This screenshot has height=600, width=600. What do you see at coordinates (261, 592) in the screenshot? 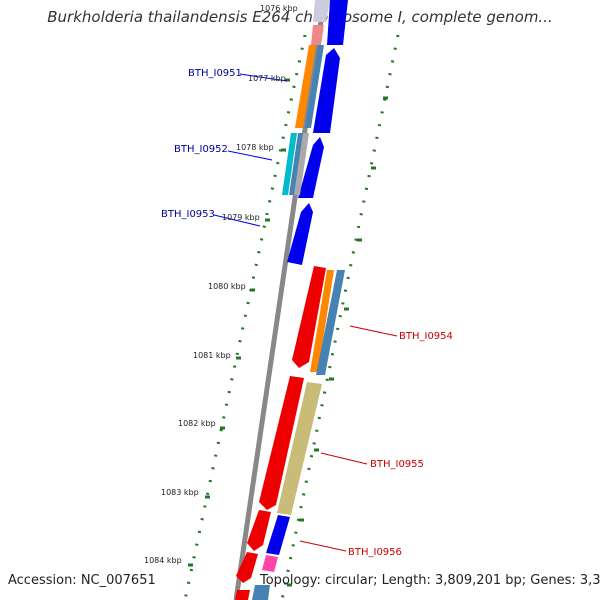
I see `feature-blue-bottom` at bounding box center [261, 592].